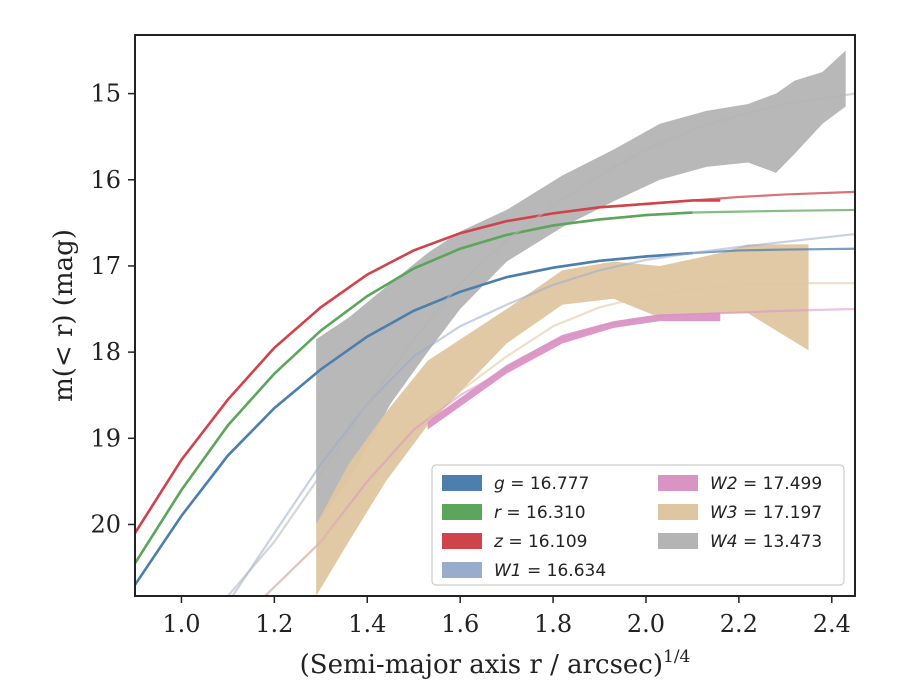 The height and width of the screenshot is (700, 900). I want to click on legend-var-g: g, so click(499, 484).